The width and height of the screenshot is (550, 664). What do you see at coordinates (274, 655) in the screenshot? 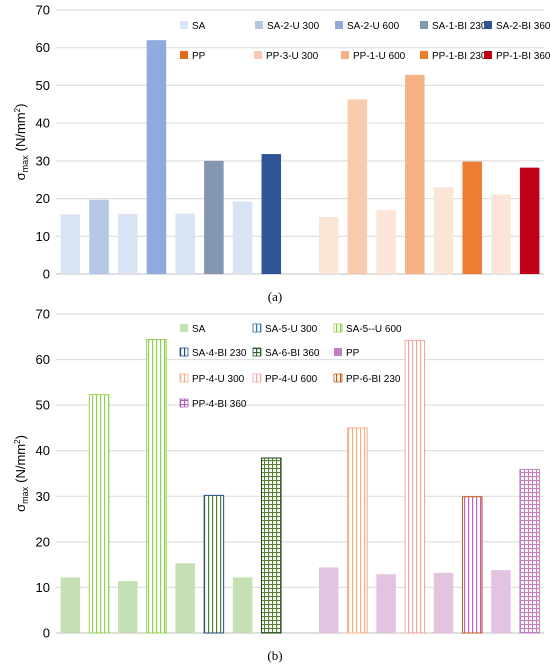
I see `panel-label: (b)` at bounding box center [274, 655].